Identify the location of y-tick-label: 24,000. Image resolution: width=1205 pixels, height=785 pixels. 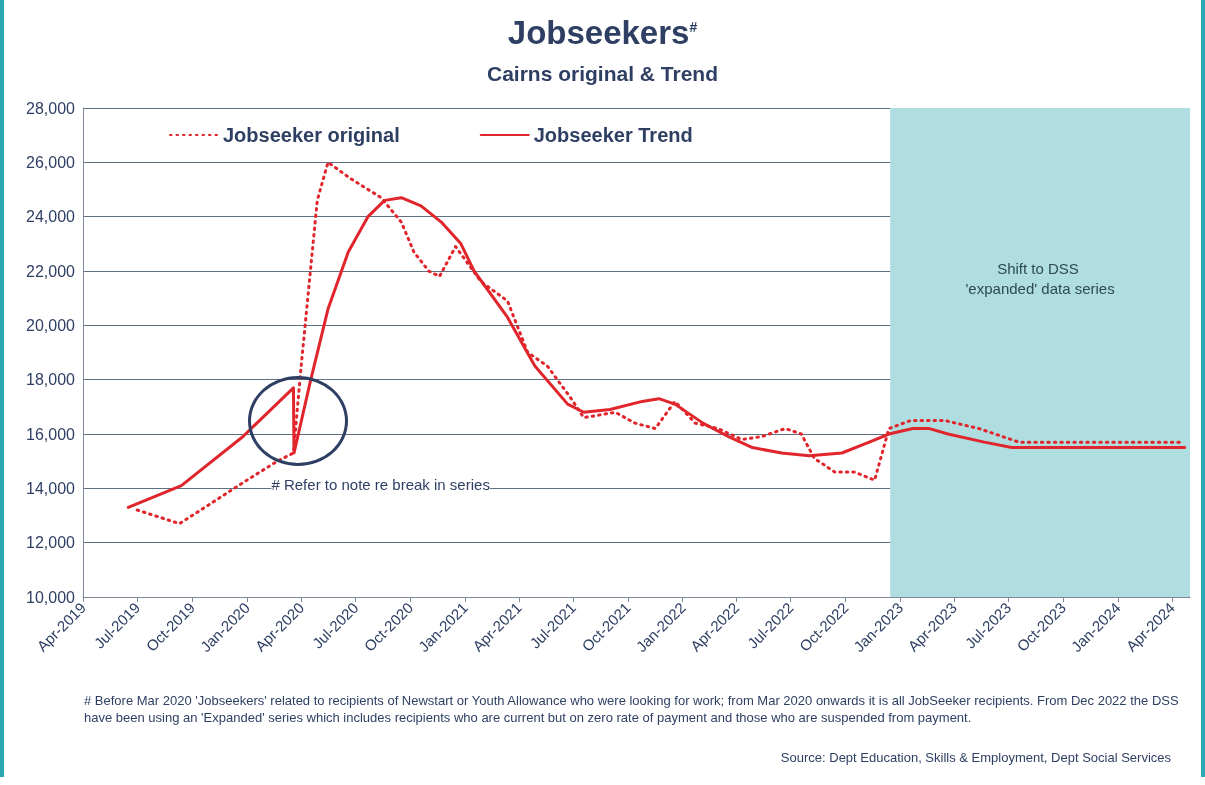
(51, 217).